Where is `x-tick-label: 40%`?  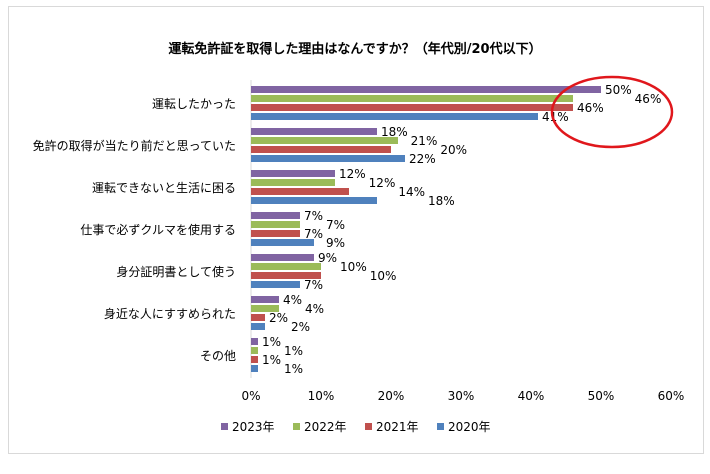 x-tick-label: 40% is located at coordinates (531, 396).